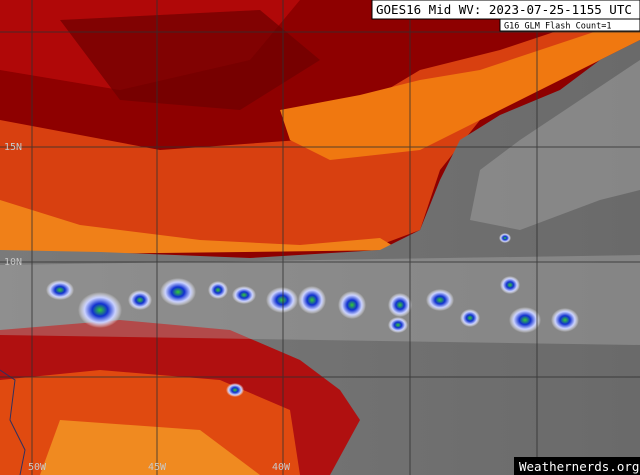 This screenshot has width=640, height=475. What do you see at coordinates (13, 262) in the screenshot?
I see `latitude-label: 10N` at bounding box center [13, 262].